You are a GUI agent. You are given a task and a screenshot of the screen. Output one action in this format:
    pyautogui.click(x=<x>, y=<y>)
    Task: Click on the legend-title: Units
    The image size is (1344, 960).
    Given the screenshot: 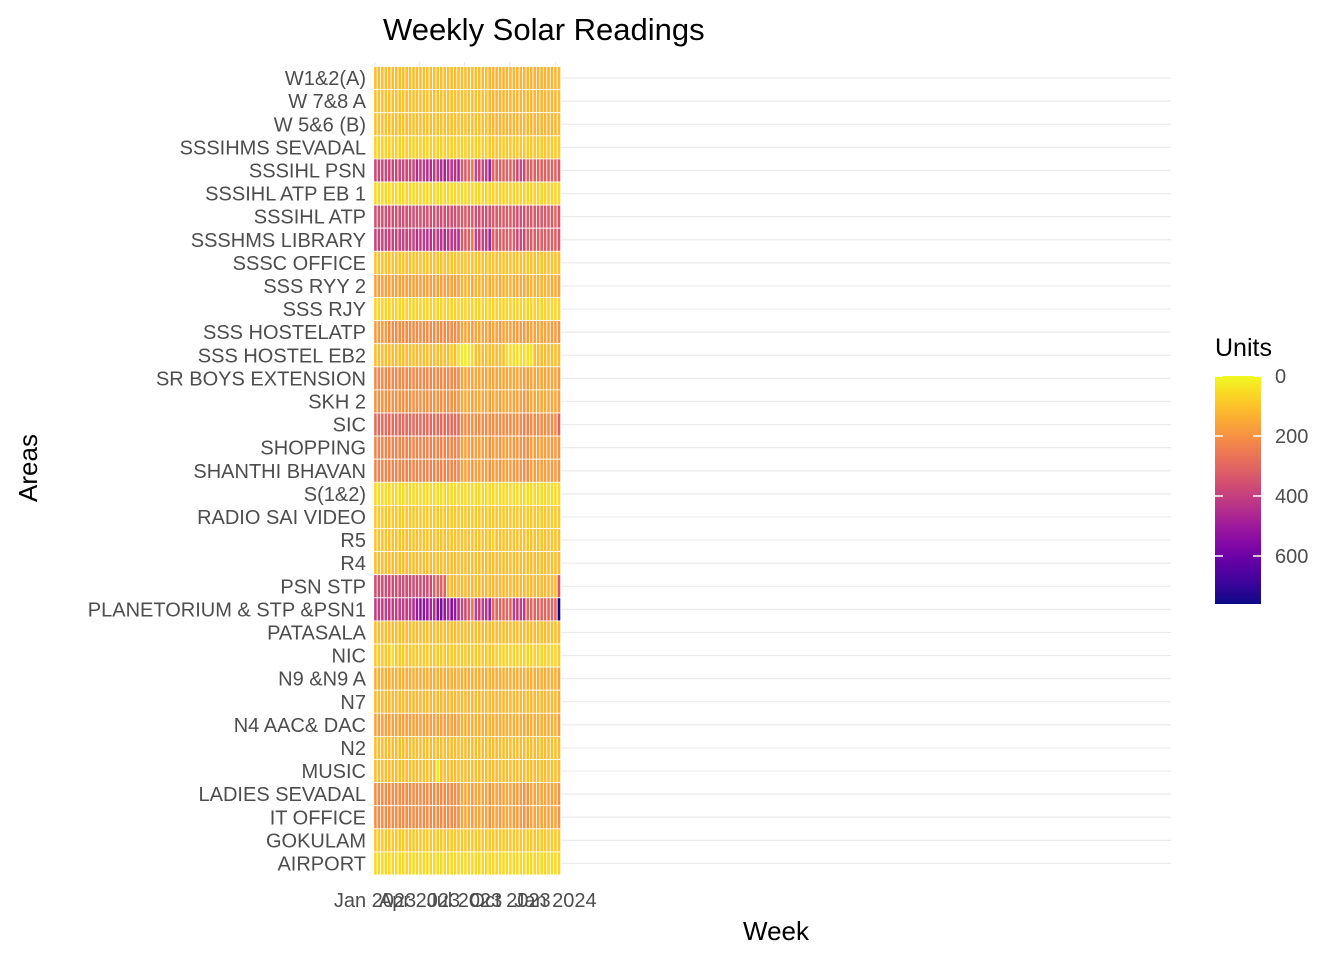 What is the action you would take?
    pyautogui.click(x=1243, y=348)
    